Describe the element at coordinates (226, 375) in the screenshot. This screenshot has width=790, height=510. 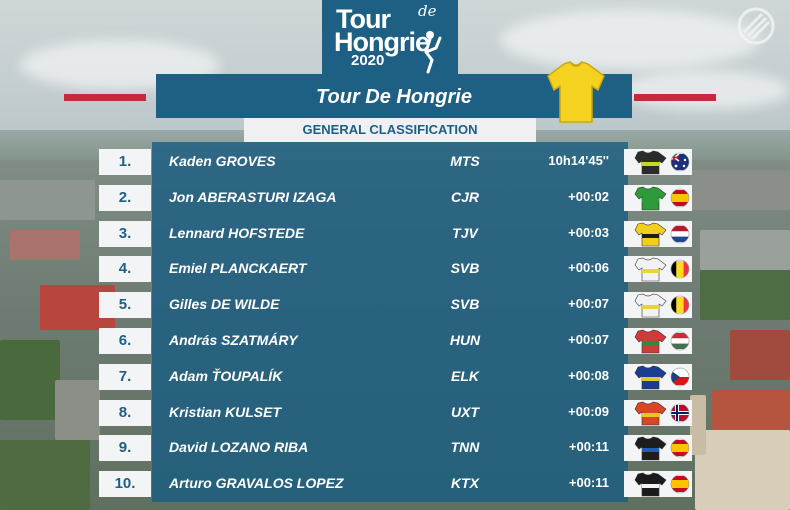
I see `rider-name: Adam ŤOUPALÍK` at that location.